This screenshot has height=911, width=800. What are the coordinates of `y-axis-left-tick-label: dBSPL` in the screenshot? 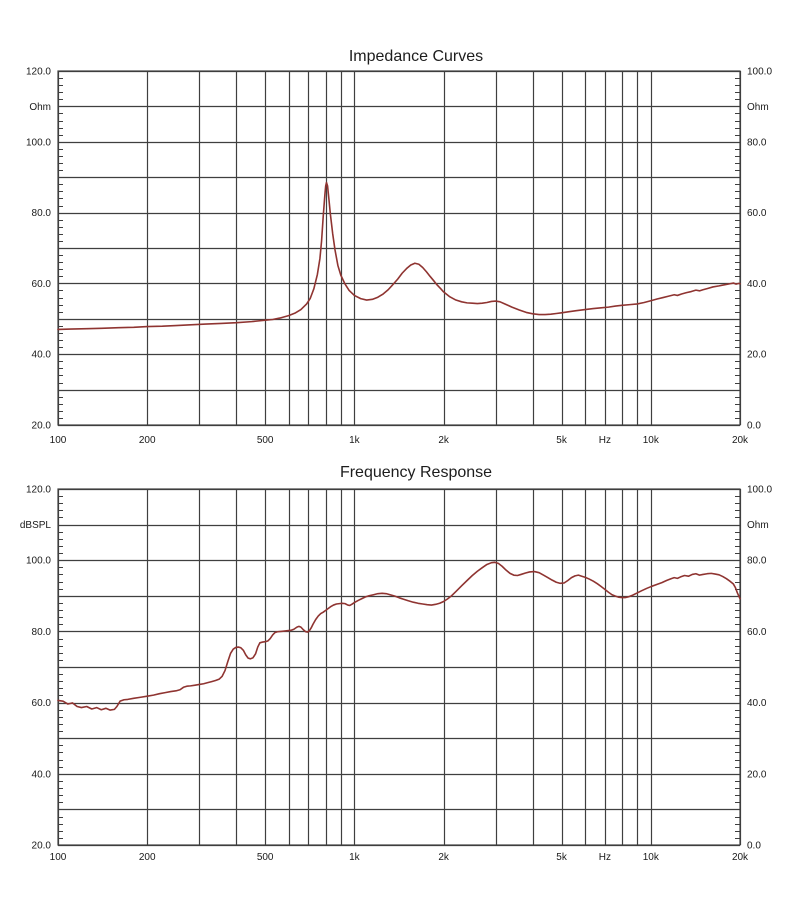 It's located at (36, 525).